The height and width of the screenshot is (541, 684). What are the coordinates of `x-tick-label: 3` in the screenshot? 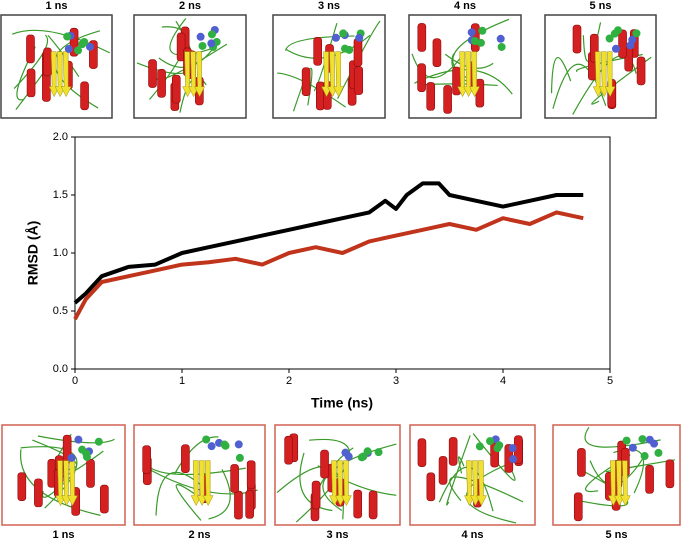 It's located at (396, 381).